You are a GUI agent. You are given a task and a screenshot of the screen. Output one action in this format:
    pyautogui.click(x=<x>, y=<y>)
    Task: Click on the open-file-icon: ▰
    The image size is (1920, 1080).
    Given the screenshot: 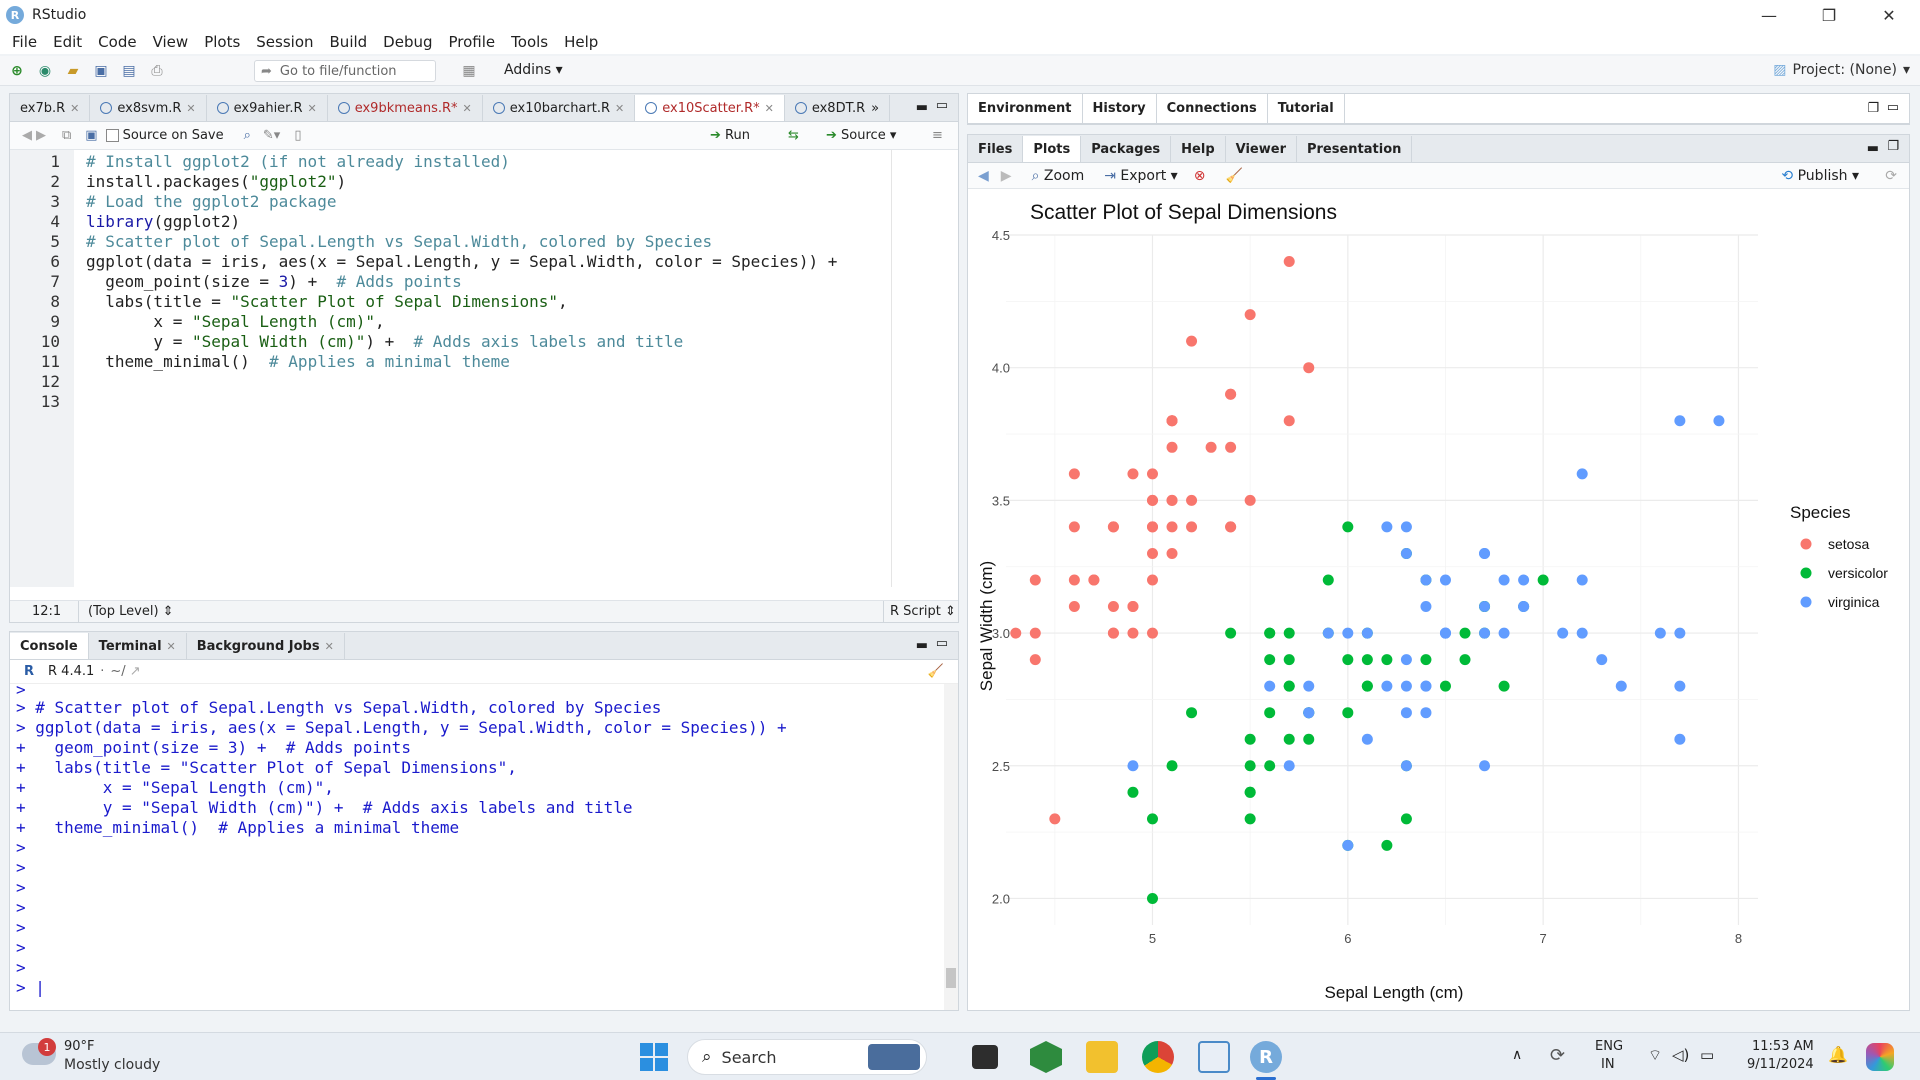 What is the action you would take?
    pyautogui.click(x=73, y=70)
    